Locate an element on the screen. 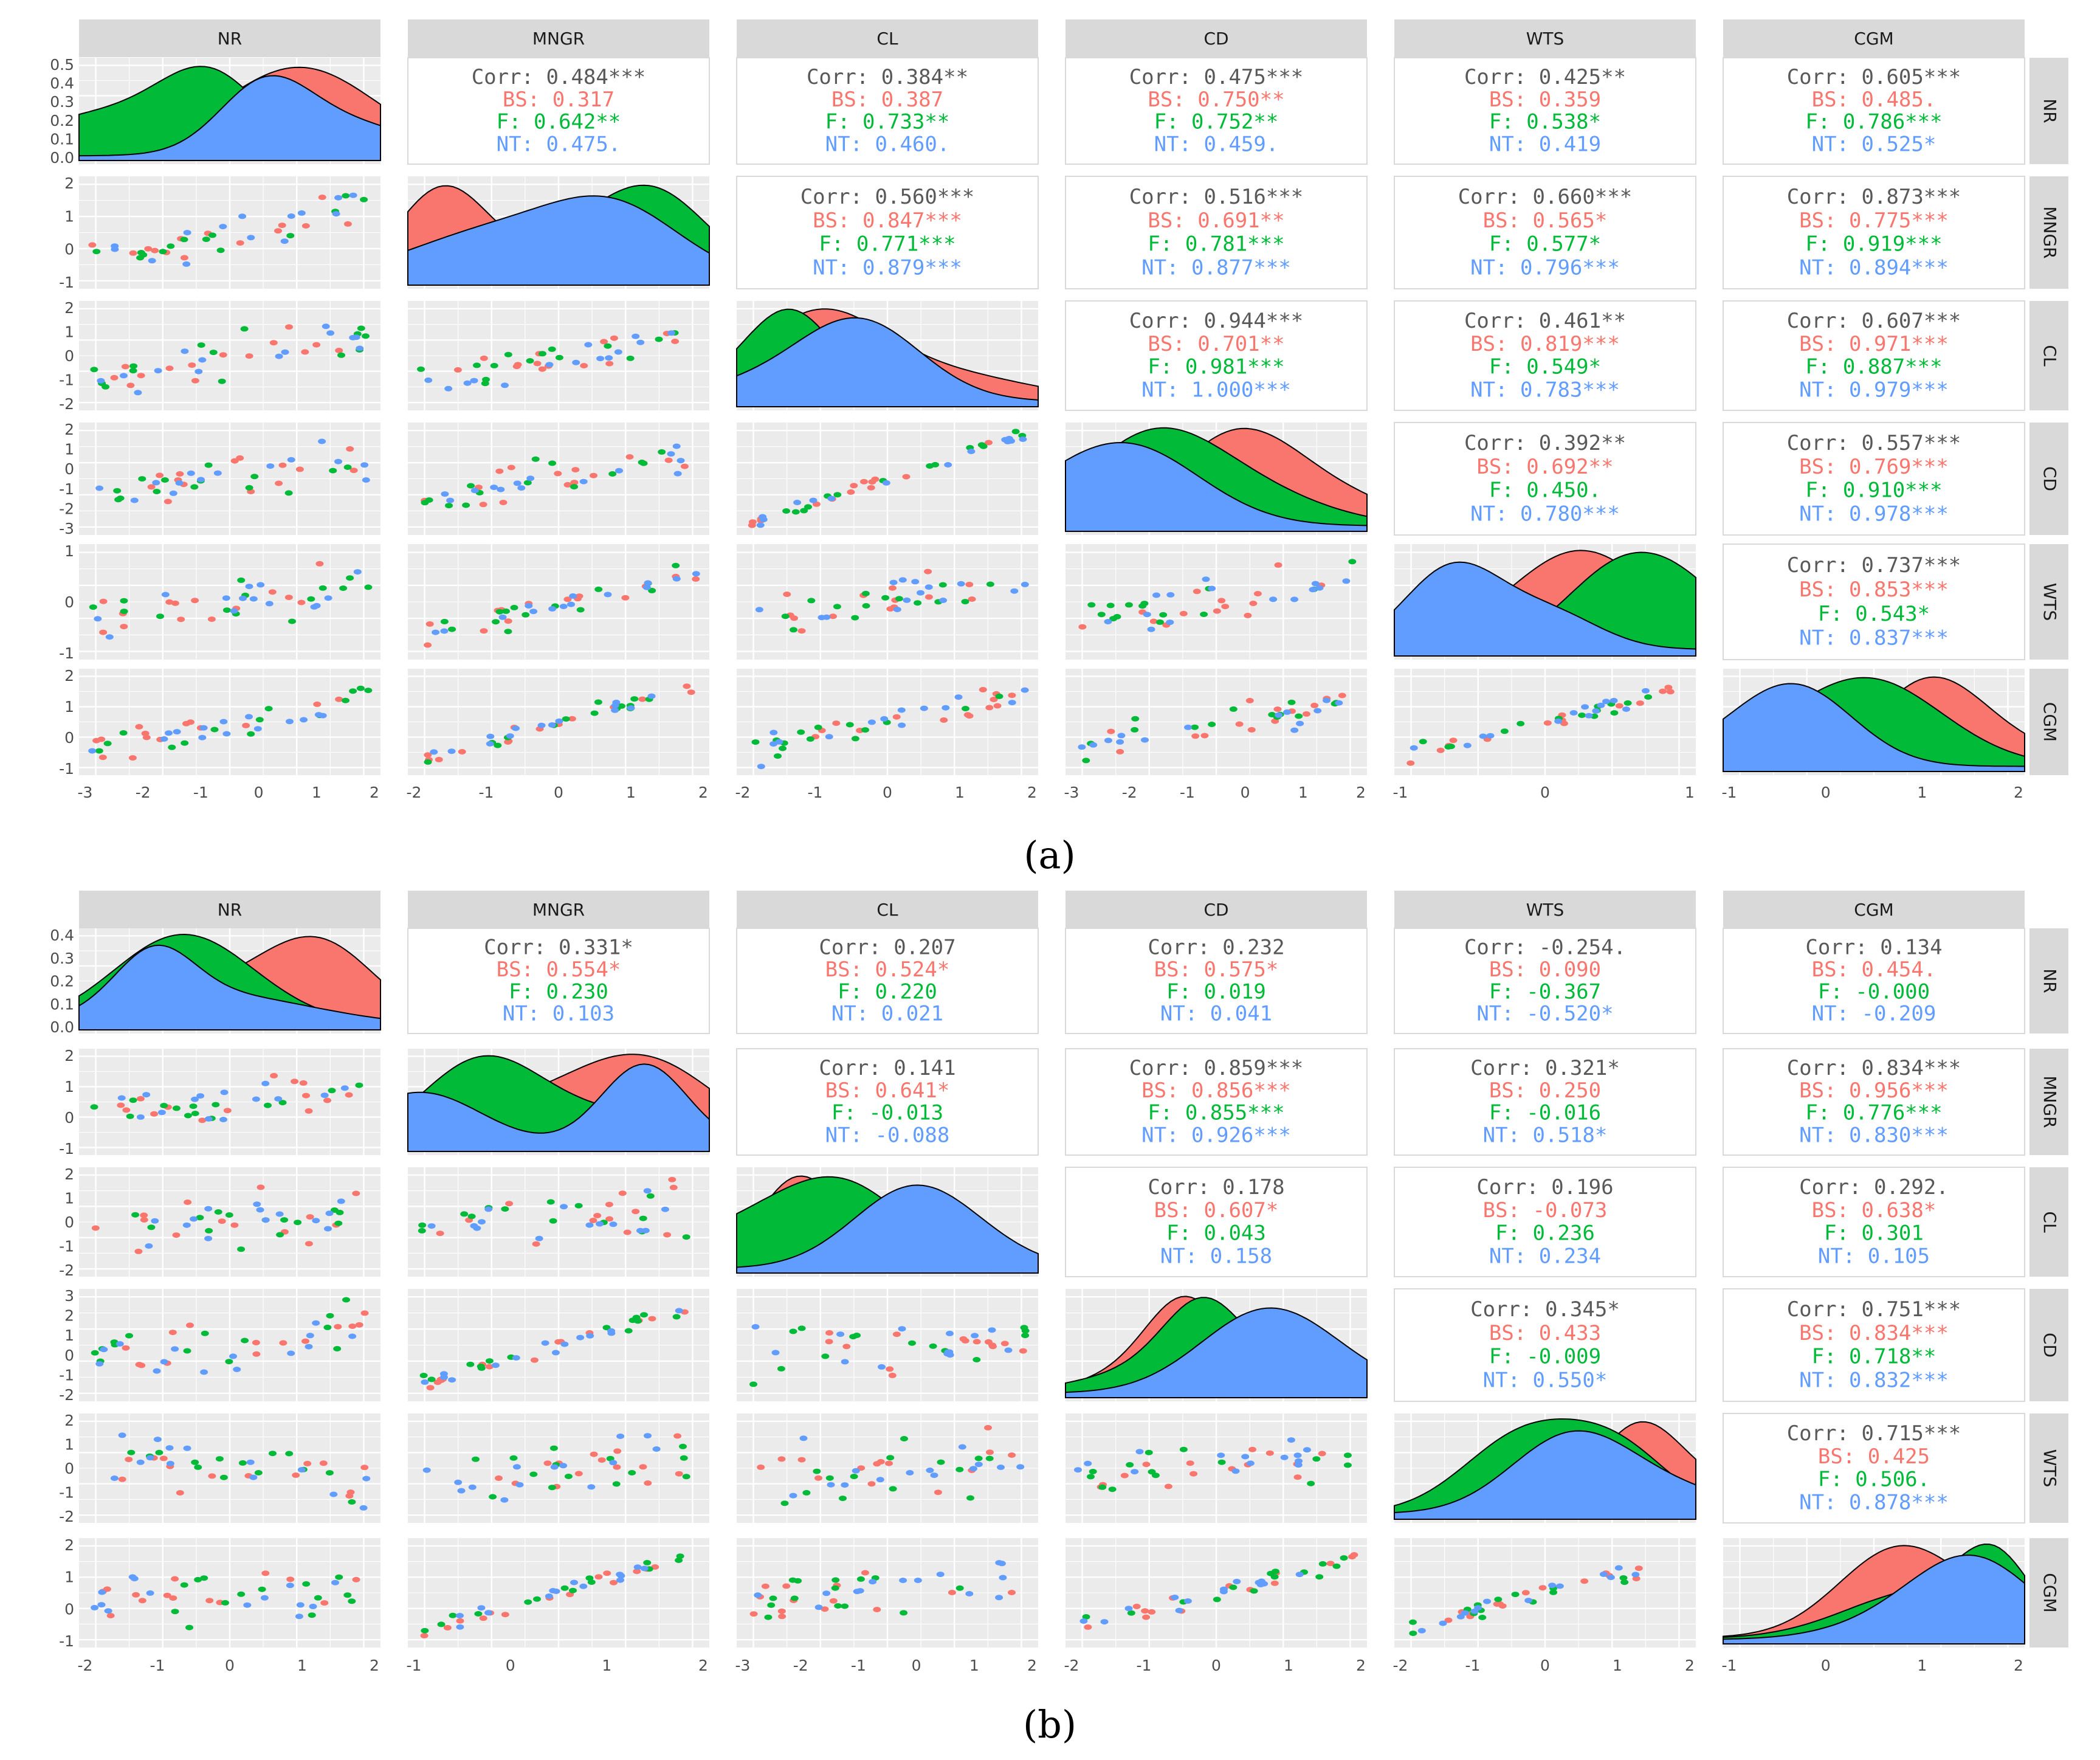 The image size is (2100, 1760). corr-bs-text: BS: 0.554* is located at coordinates (559, 970).